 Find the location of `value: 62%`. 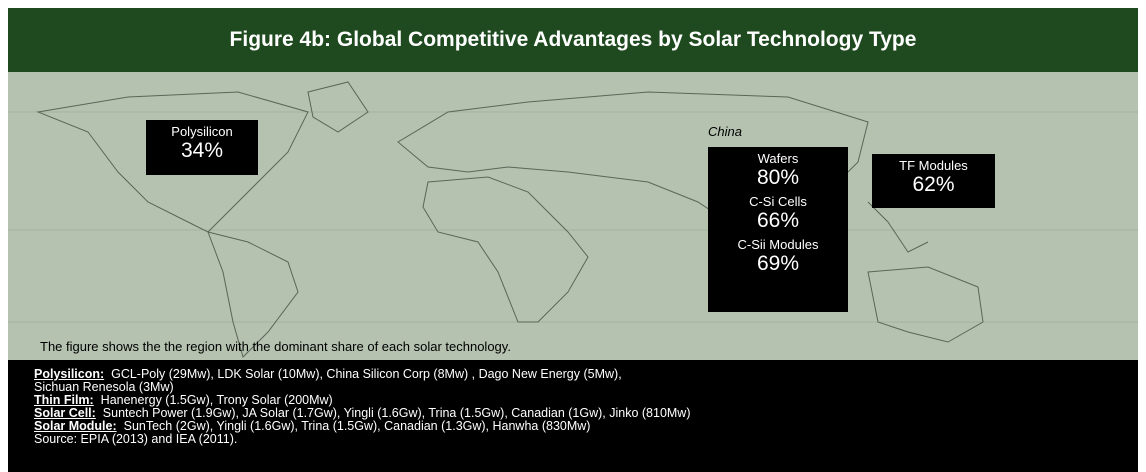

value: 62% is located at coordinates (933, 184).